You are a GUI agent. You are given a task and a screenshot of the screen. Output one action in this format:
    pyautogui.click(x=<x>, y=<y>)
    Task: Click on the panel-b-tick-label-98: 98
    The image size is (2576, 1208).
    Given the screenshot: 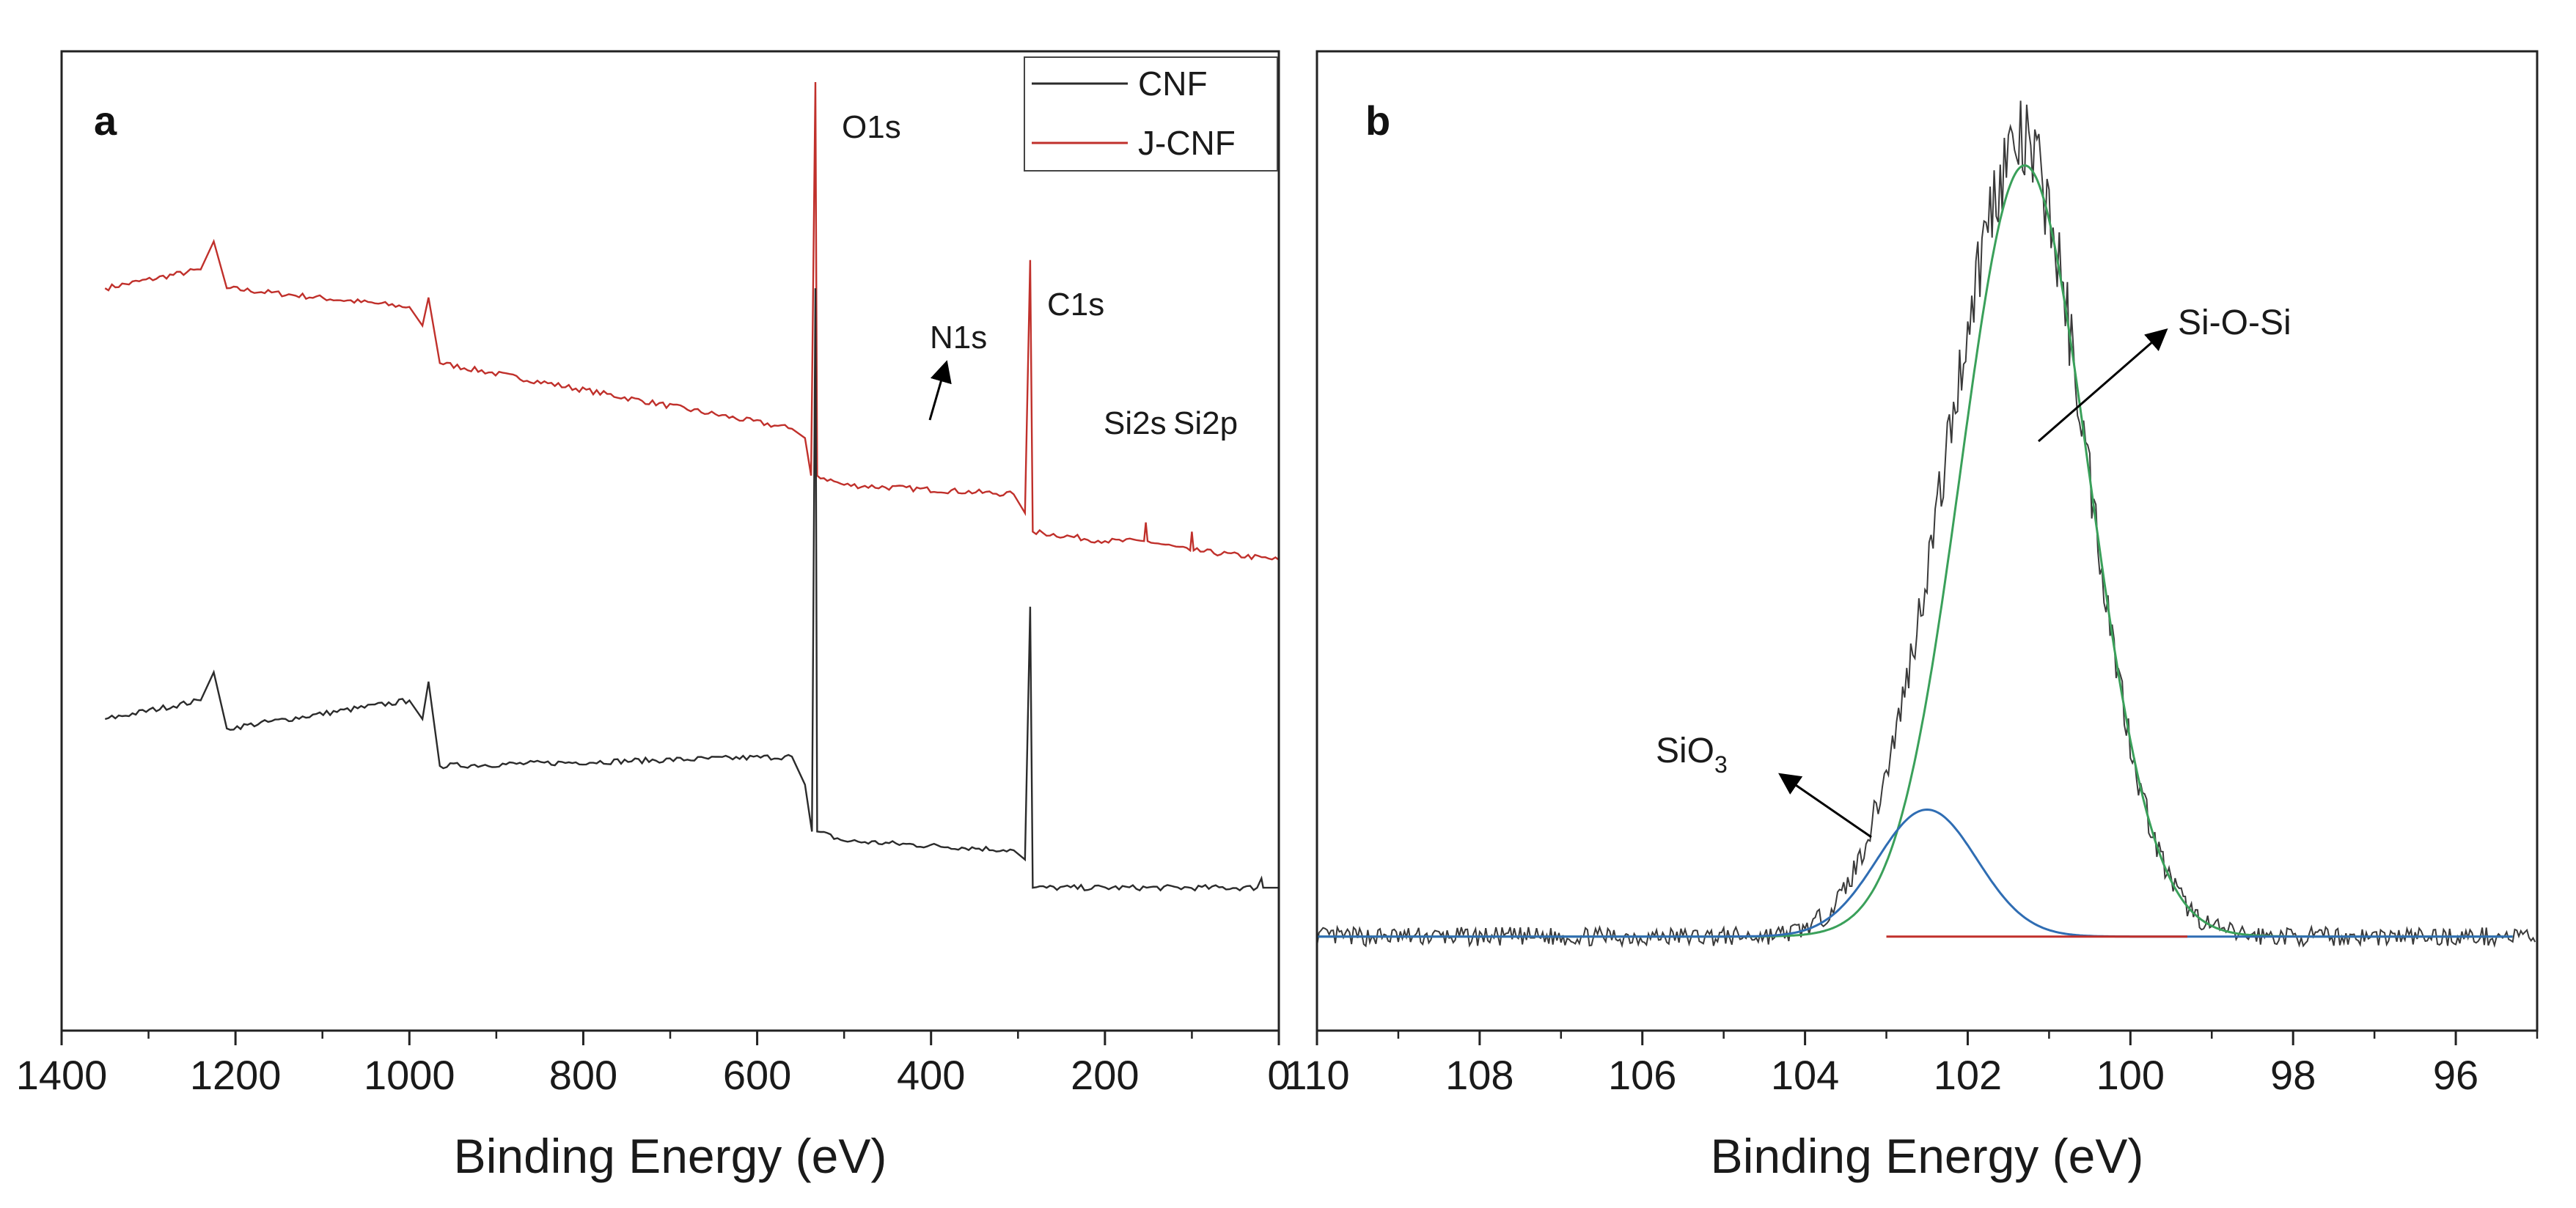 What is the action you would take?
    pyautogui.click(x=2293, y=1075)
    